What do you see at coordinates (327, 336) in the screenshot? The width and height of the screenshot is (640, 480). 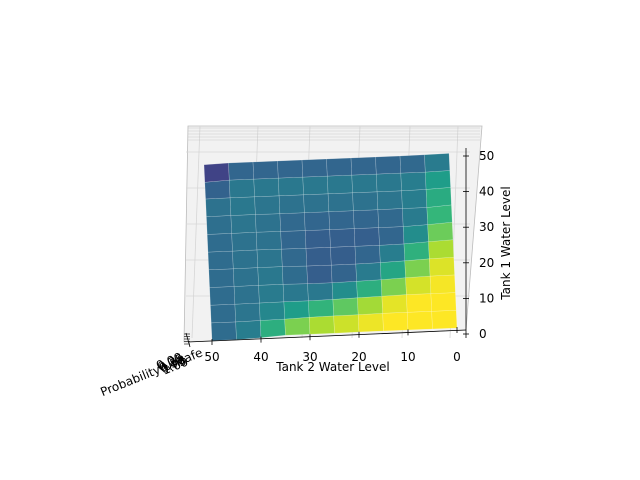 I see `x-axis-line` at bounding box center [327, 336].